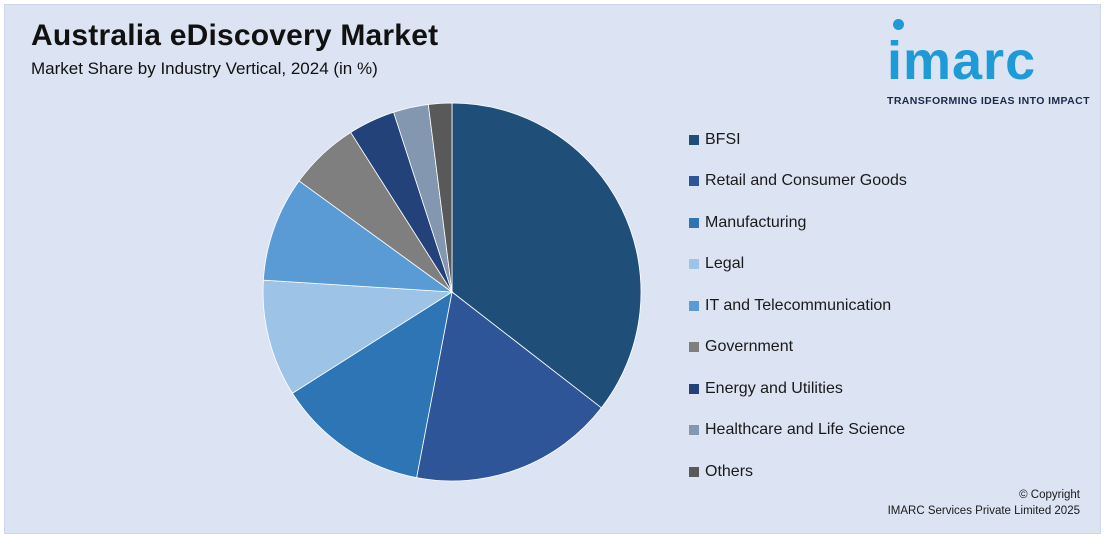 The width and height of the screenshot is (1107, 538). I want to click on pie-slice-manufacturing, so click(372, 385).